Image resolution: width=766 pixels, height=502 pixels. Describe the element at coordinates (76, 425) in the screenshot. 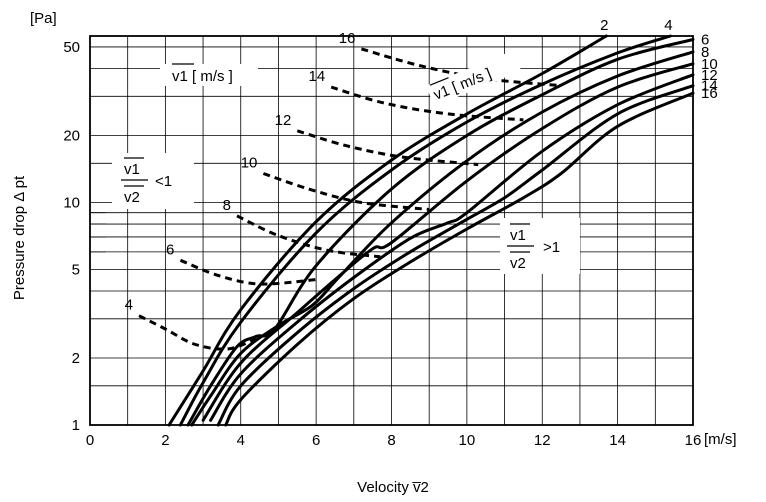

I see `y-tick-label: 1` at that location.